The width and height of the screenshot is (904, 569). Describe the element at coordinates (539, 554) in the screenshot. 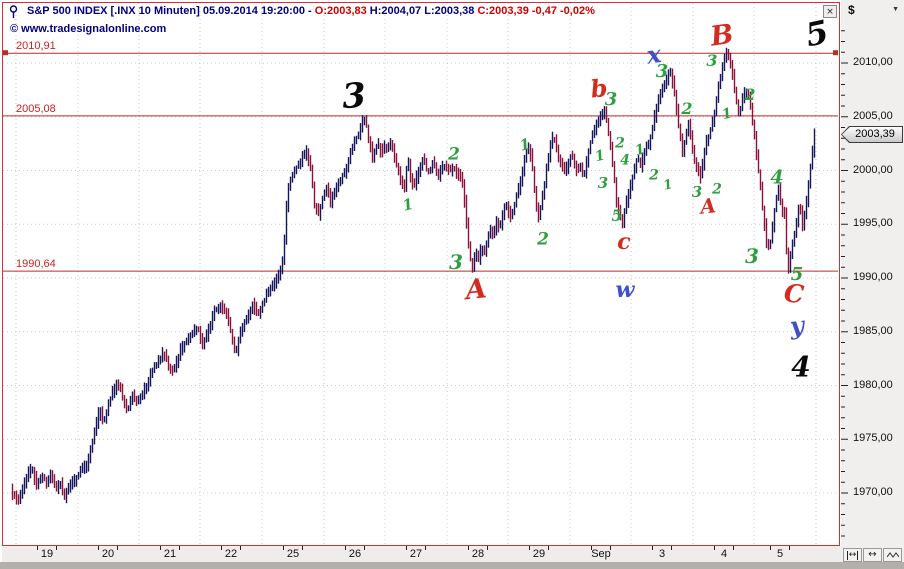

I see `time-tick-29: 29` at that location.